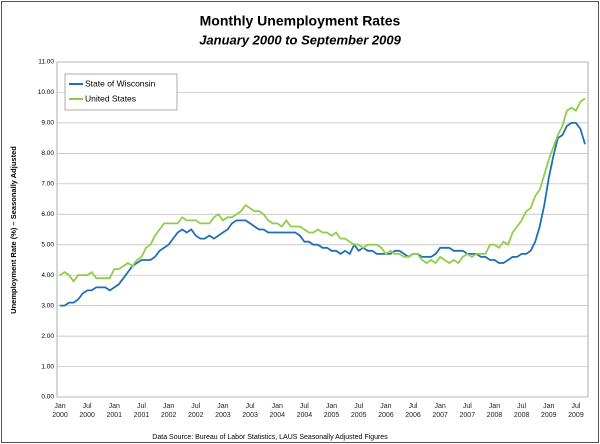 This screenshot has width=600, height=444. I want to click on x-tick-label: Jan 2003, so click(223, 411).